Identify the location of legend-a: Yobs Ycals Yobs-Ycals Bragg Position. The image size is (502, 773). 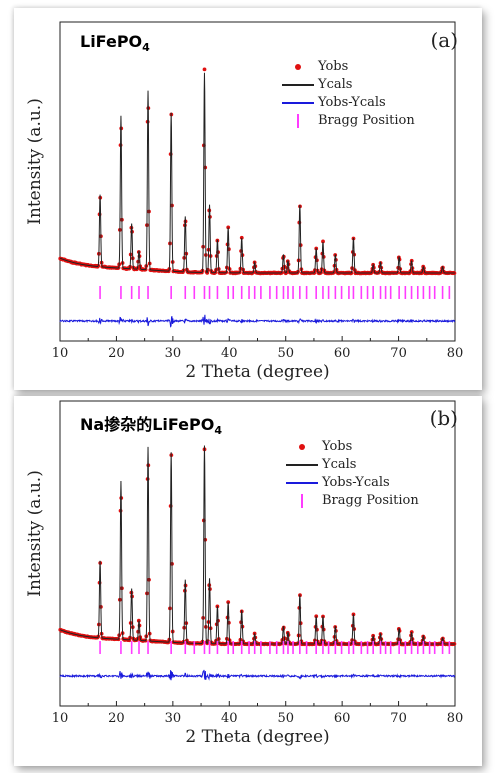
(347, 94).